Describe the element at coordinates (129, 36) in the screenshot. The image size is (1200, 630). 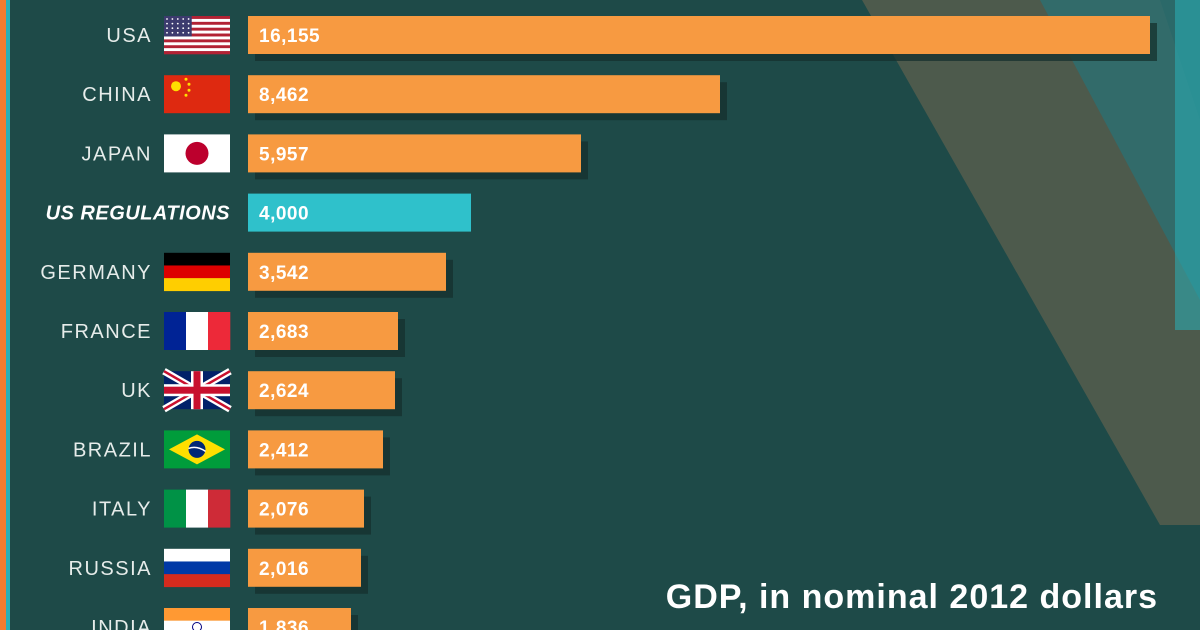
I see `category-label-usa: USA` at that location.